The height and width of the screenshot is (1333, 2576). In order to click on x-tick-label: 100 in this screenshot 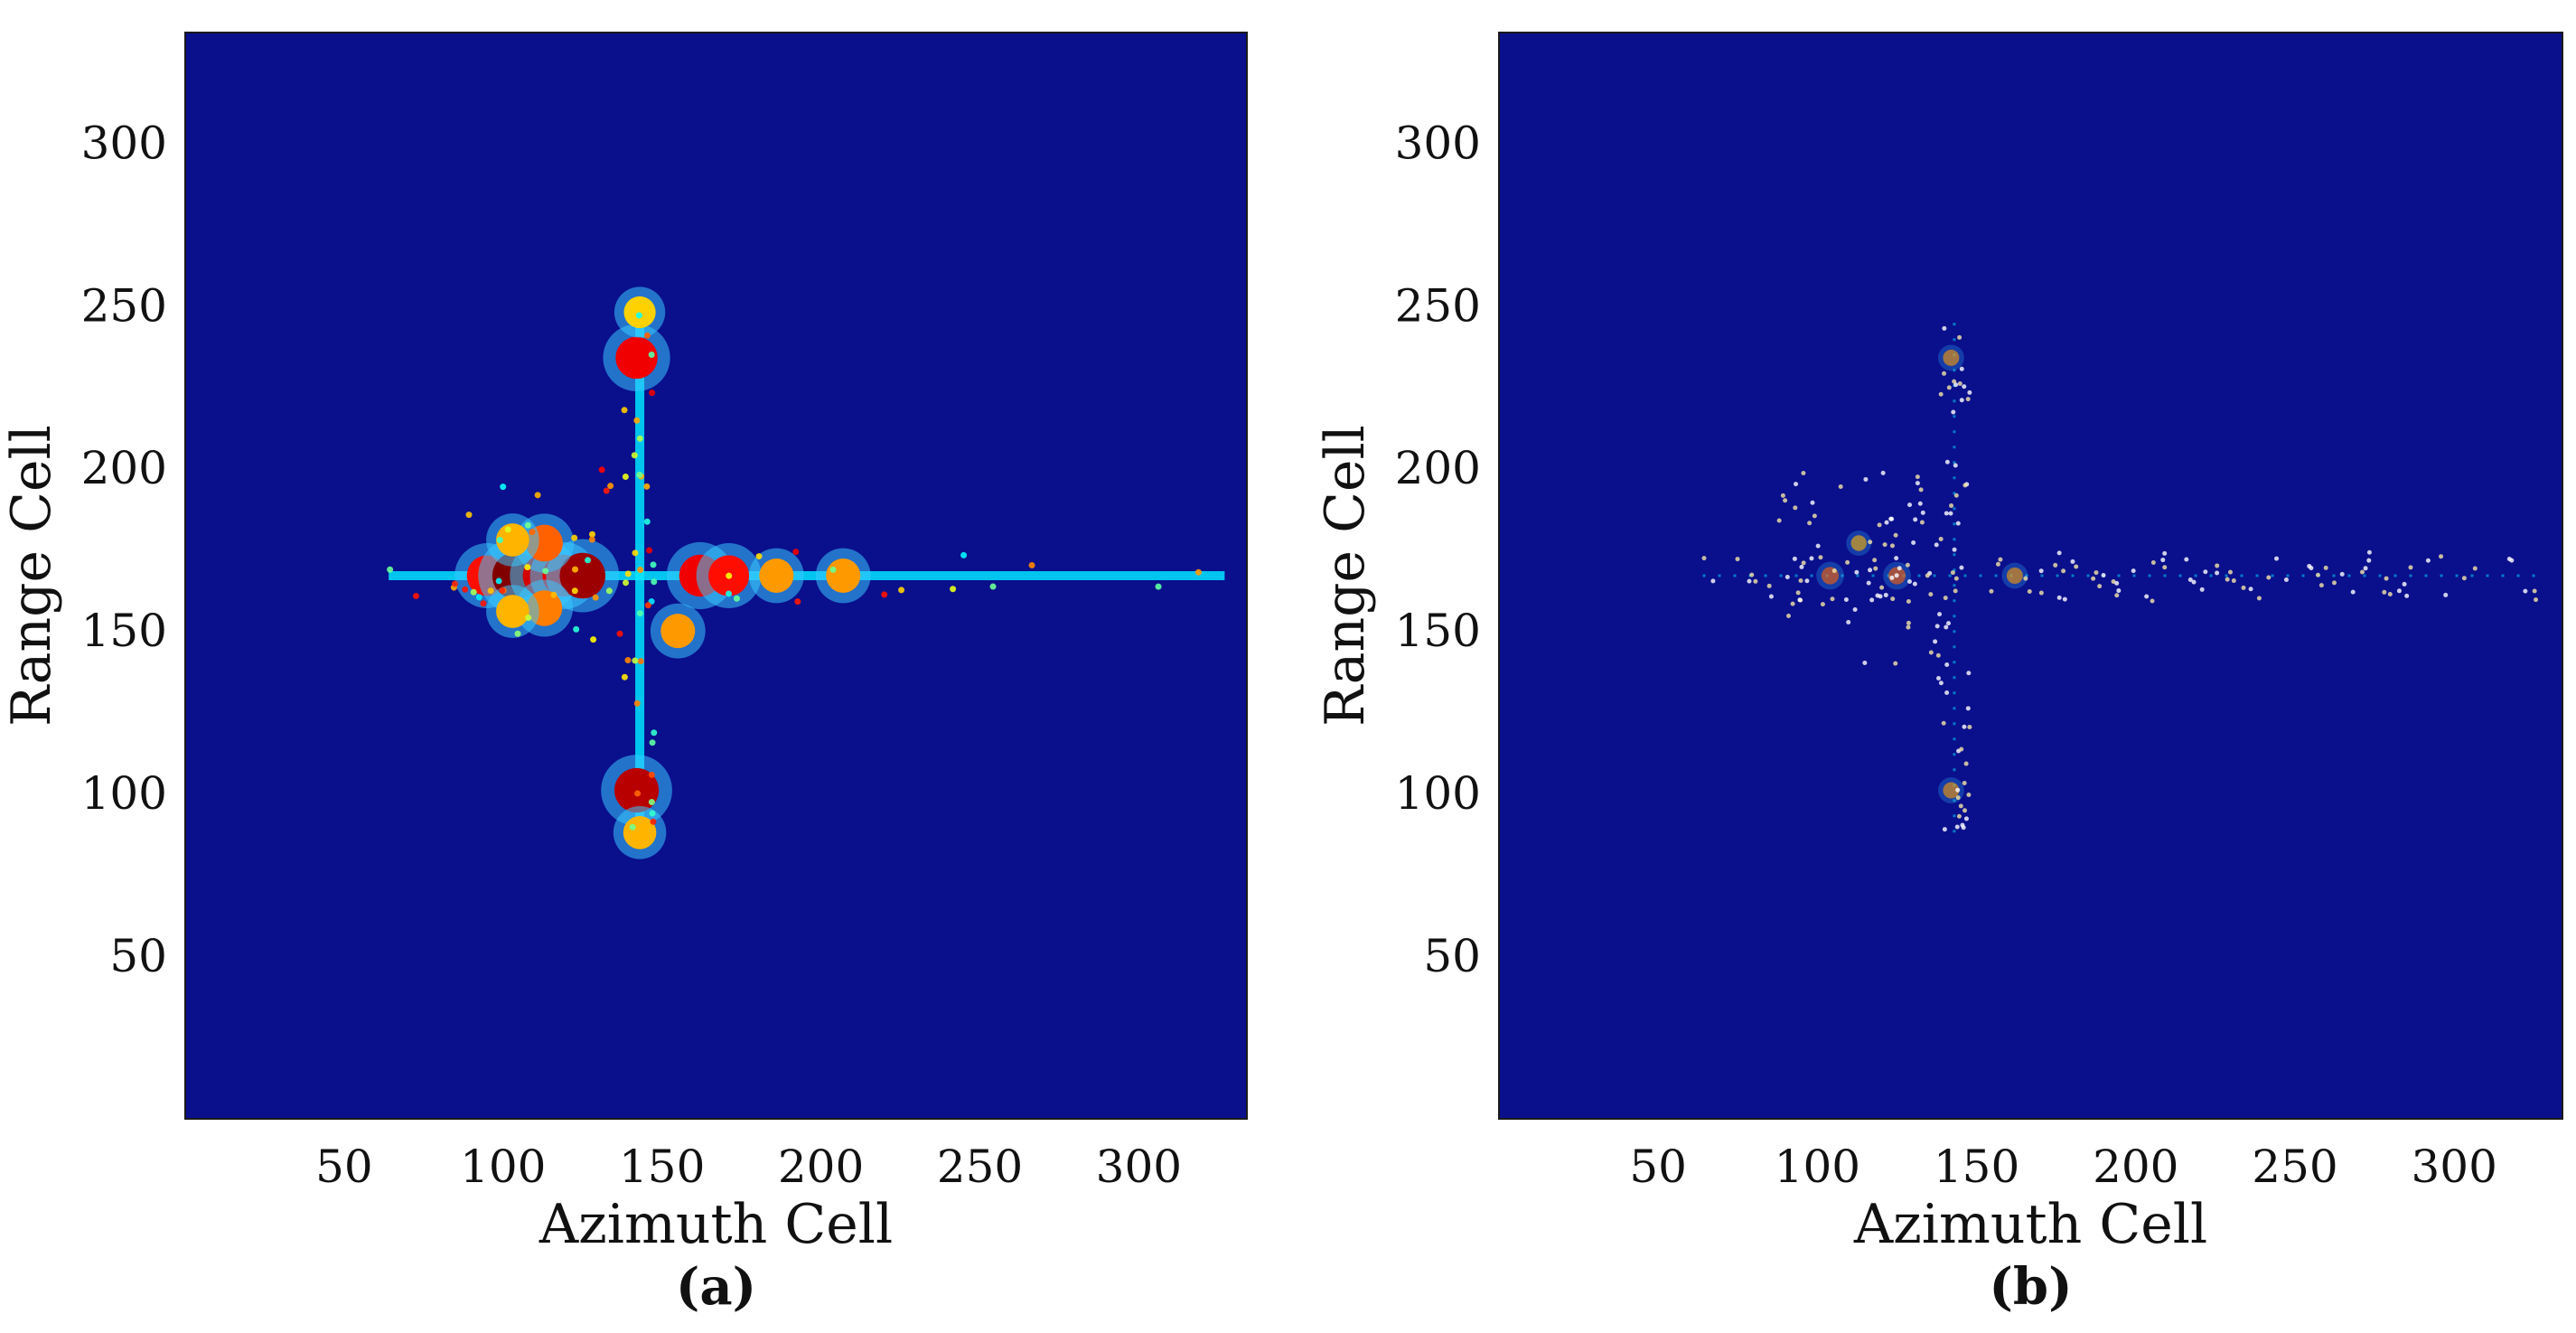, I will do `click(1817, 1167)`.